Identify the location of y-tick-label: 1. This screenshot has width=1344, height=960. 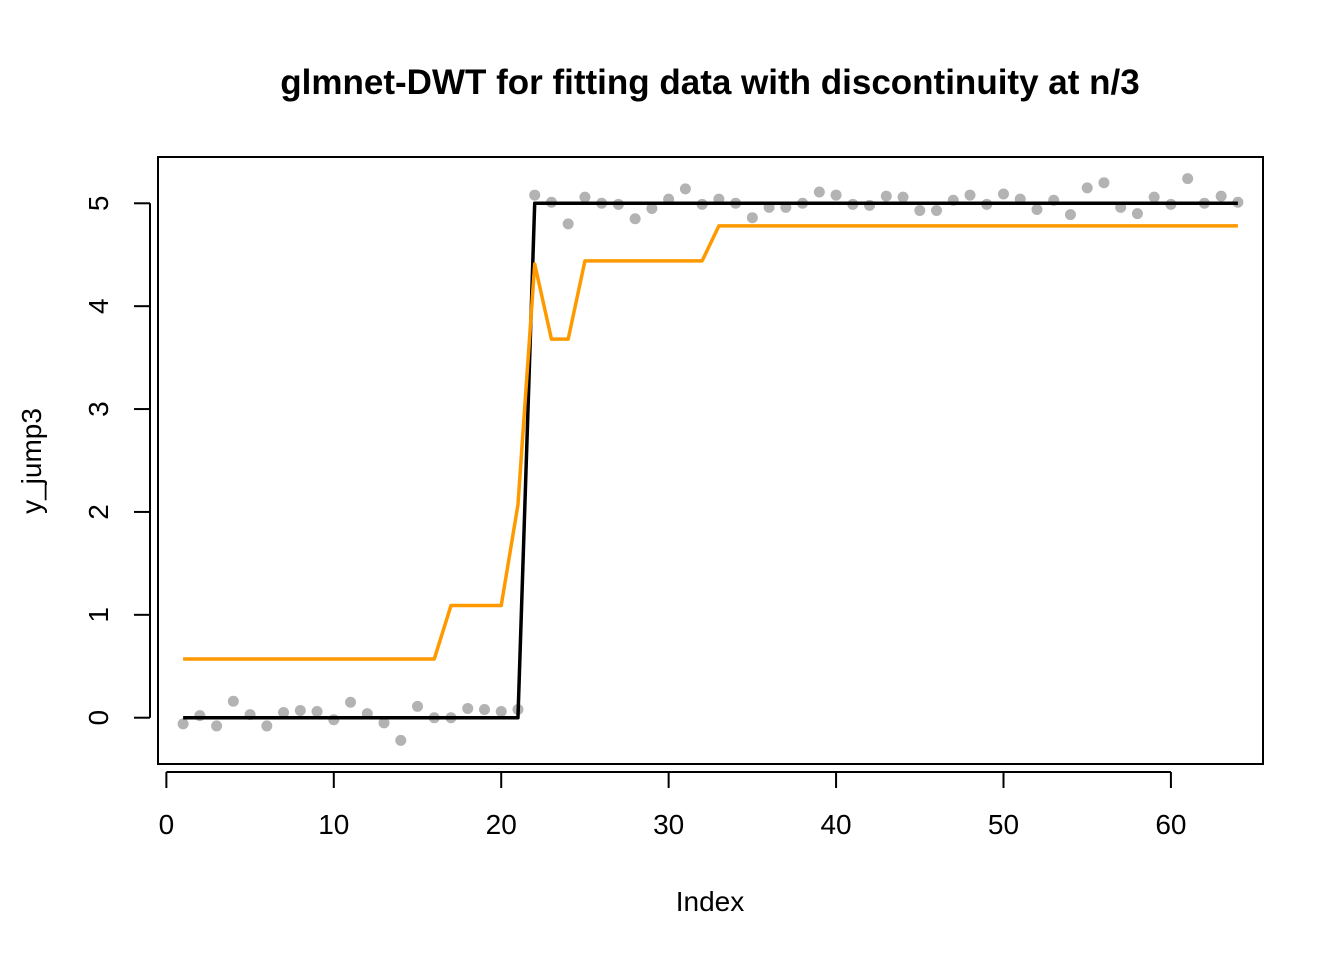
(98, 615).